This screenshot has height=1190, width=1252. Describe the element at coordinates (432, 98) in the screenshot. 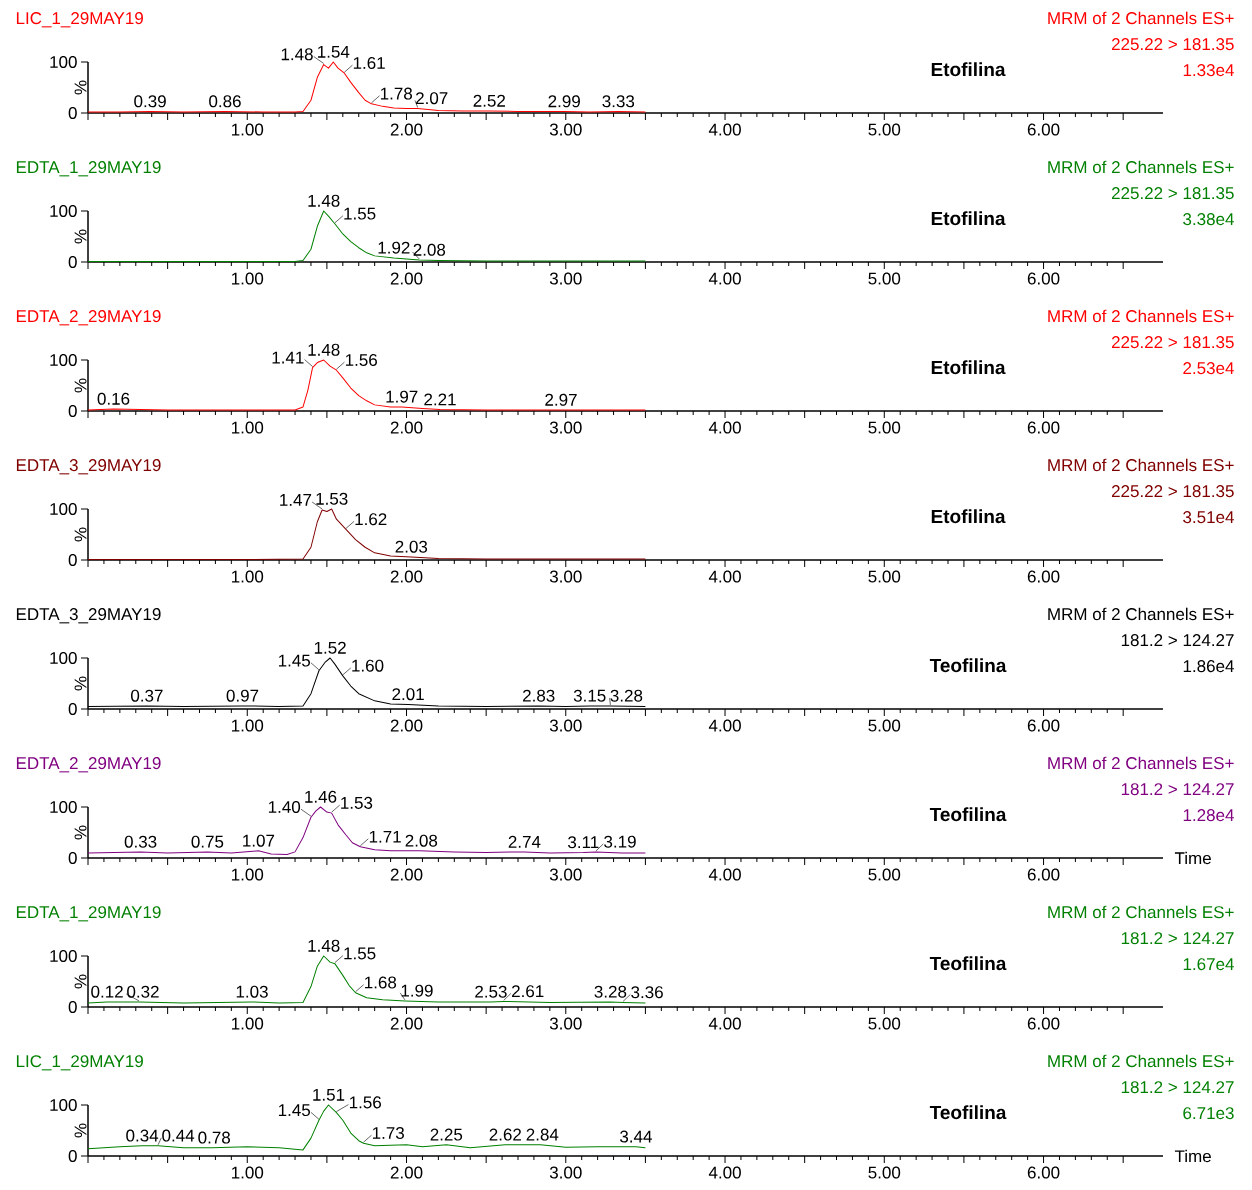

I see `annotation: 2.07` at that location.